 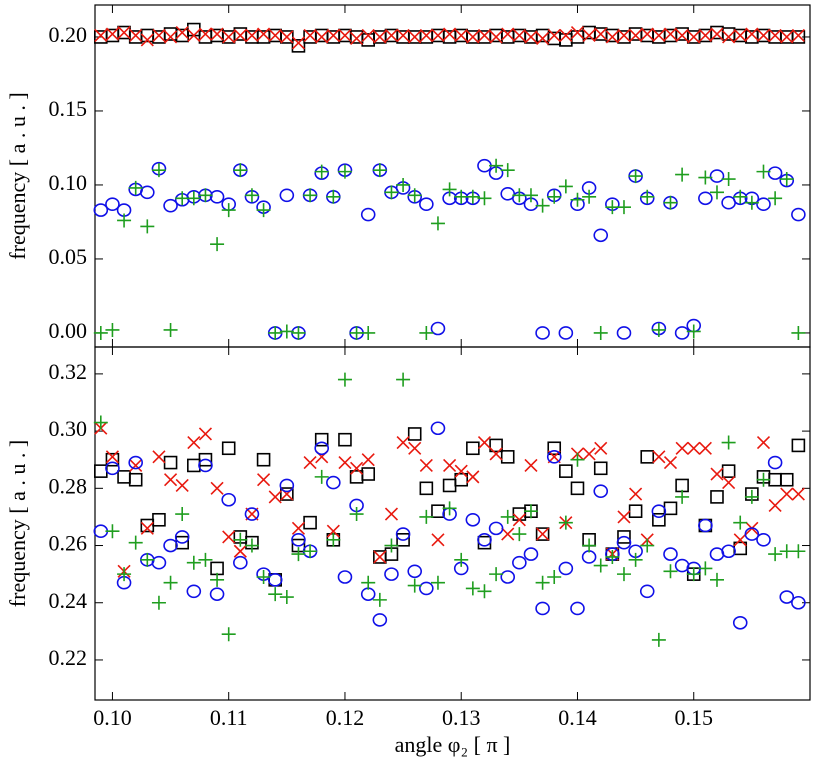 I want to click on y-tick-label: 0.22, so click(x=68, y=657).